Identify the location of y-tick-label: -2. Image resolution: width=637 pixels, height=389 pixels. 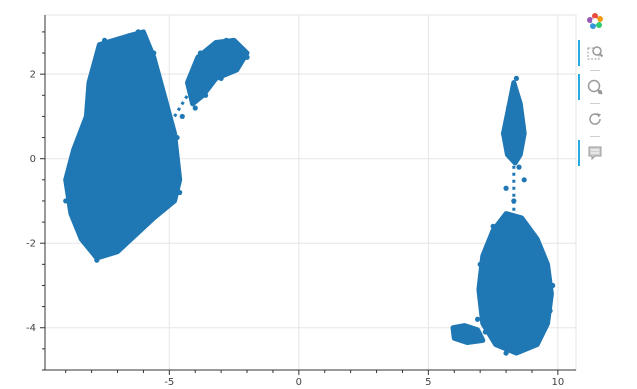
(31, 244).